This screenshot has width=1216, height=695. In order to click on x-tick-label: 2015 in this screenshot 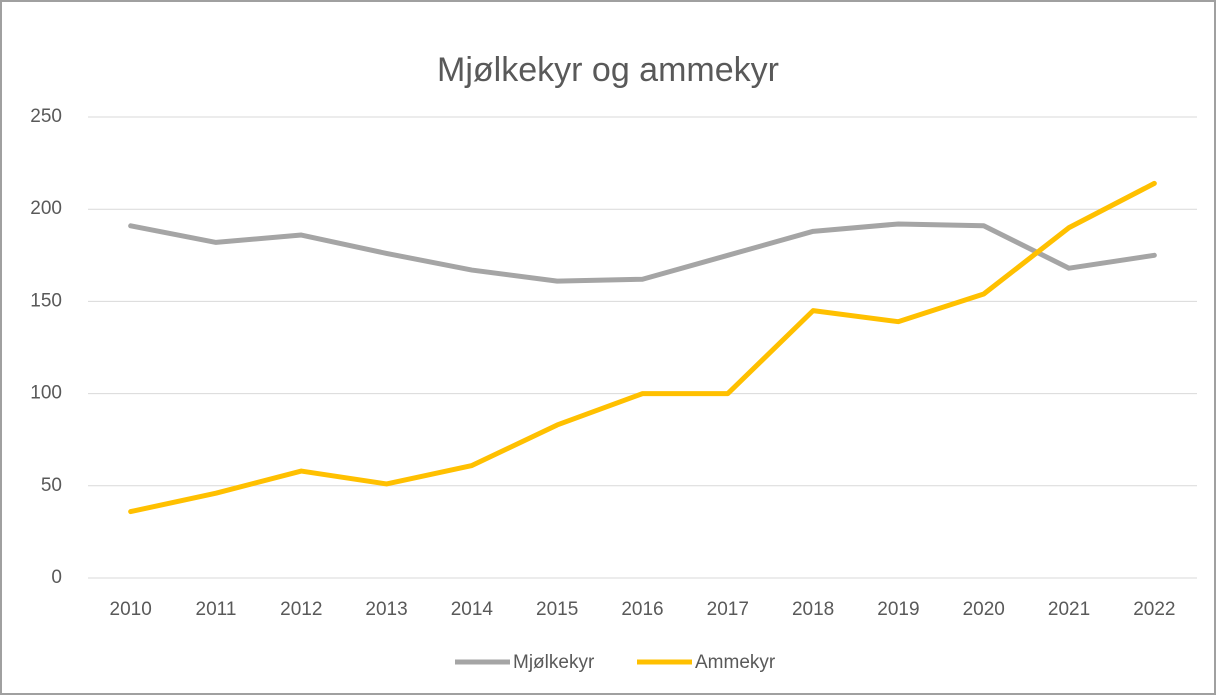, I will do `click(557, 609)`.